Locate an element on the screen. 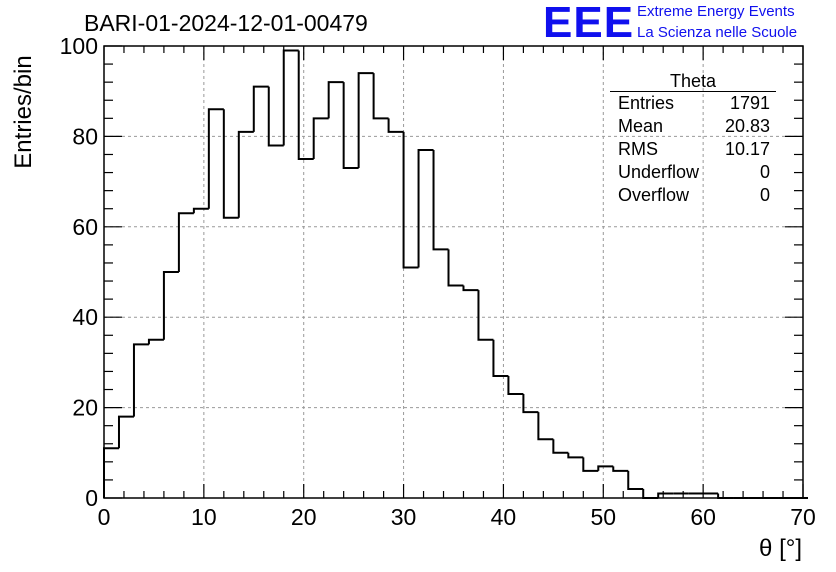 The width and height of the screenshot is (836, 572). eee-logo-line2: La Scienza nelle Scuole is located at coordinates (717, 32).